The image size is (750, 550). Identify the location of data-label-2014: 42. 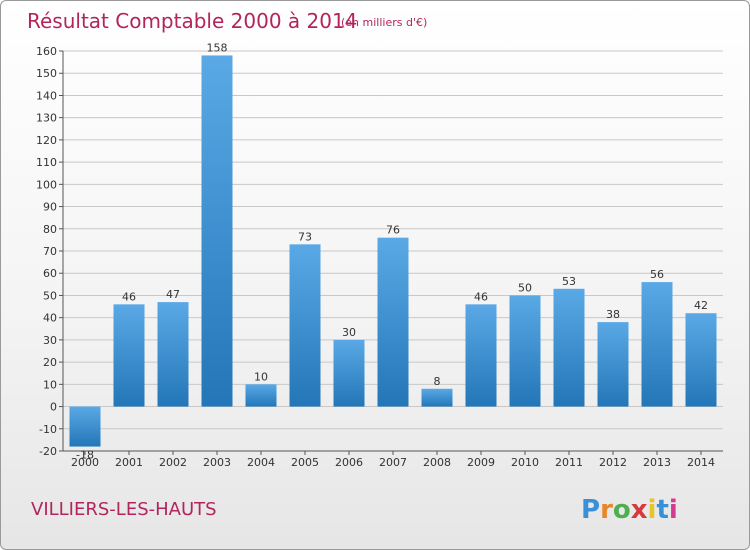
(701, 305).